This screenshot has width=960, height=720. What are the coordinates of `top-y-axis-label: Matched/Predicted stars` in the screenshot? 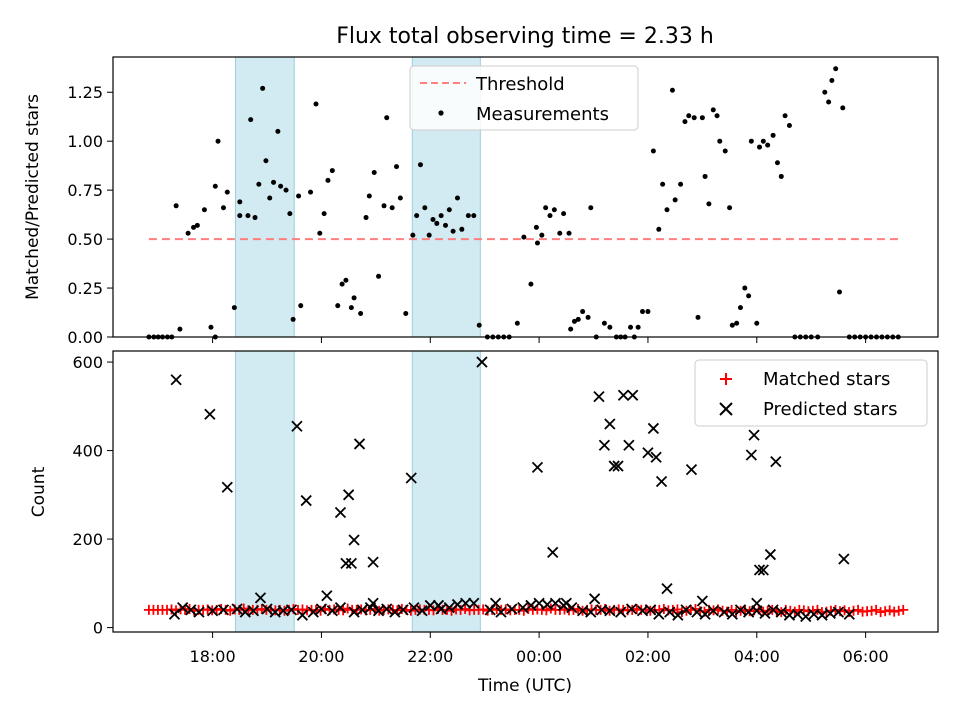 It's located at (33, 197).